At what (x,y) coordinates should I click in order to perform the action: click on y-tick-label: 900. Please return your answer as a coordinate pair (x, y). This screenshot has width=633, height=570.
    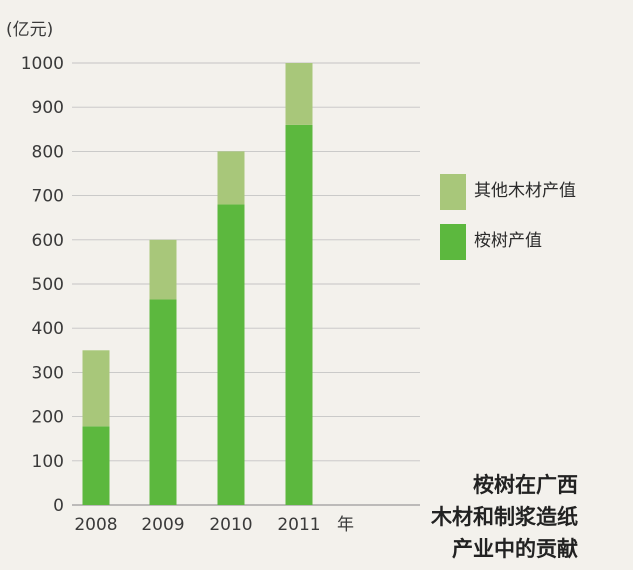
    Looking at the image, I should click on (48, 108).